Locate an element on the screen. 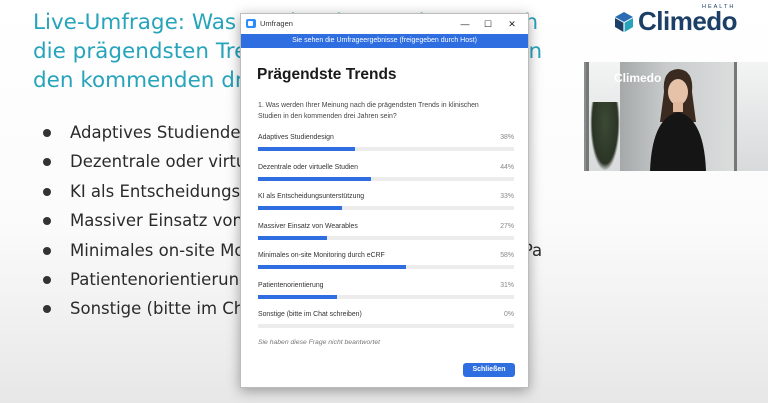 Image resolution: width=768 pixels, height=403 pixels. poll-option: KI als Entscheidungsunterstützung 33% is located at coordinates (386, 208).